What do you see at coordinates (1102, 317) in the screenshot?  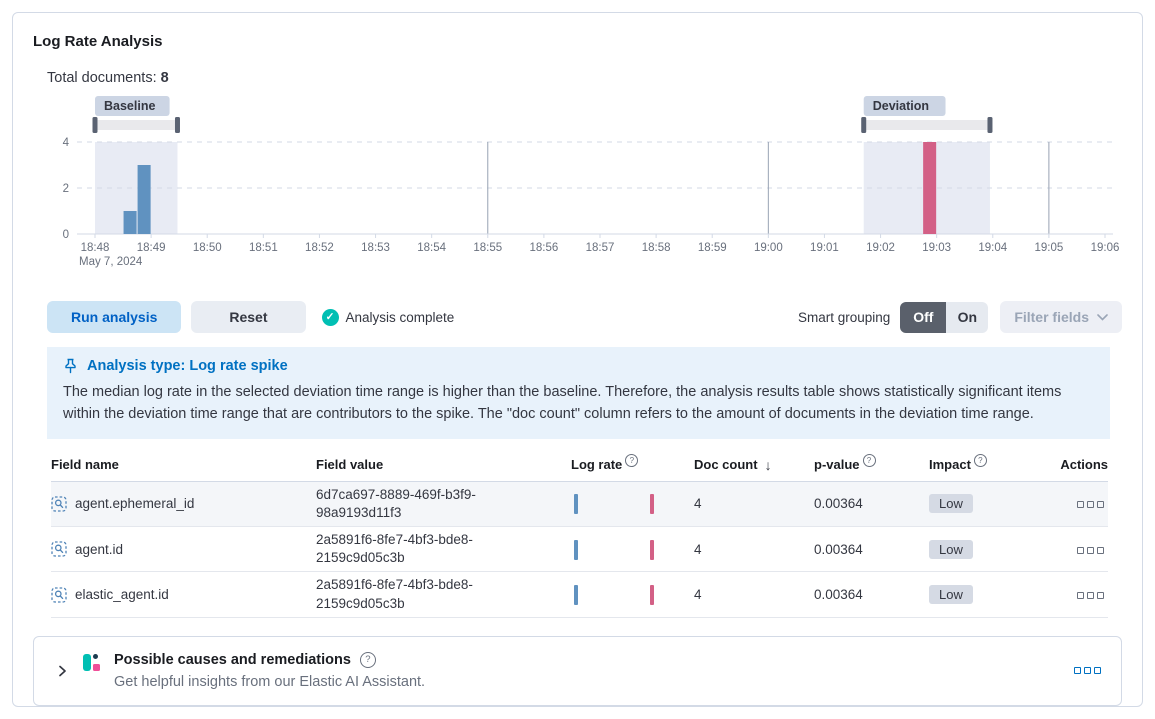 I see `chevron-down-icon` at bounding box center [1102, 317].